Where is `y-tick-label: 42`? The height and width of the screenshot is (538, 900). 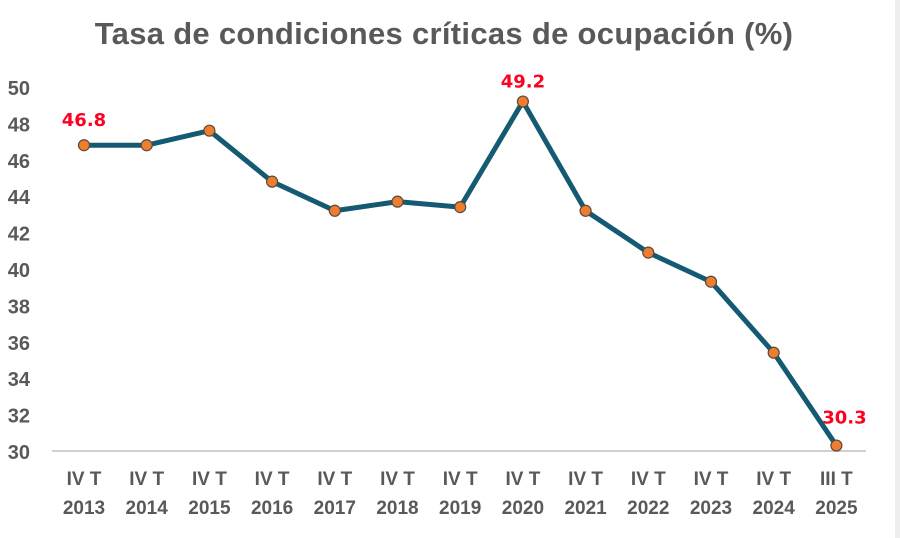
y-tick-label: 42 is located at coordinates (19, 235).